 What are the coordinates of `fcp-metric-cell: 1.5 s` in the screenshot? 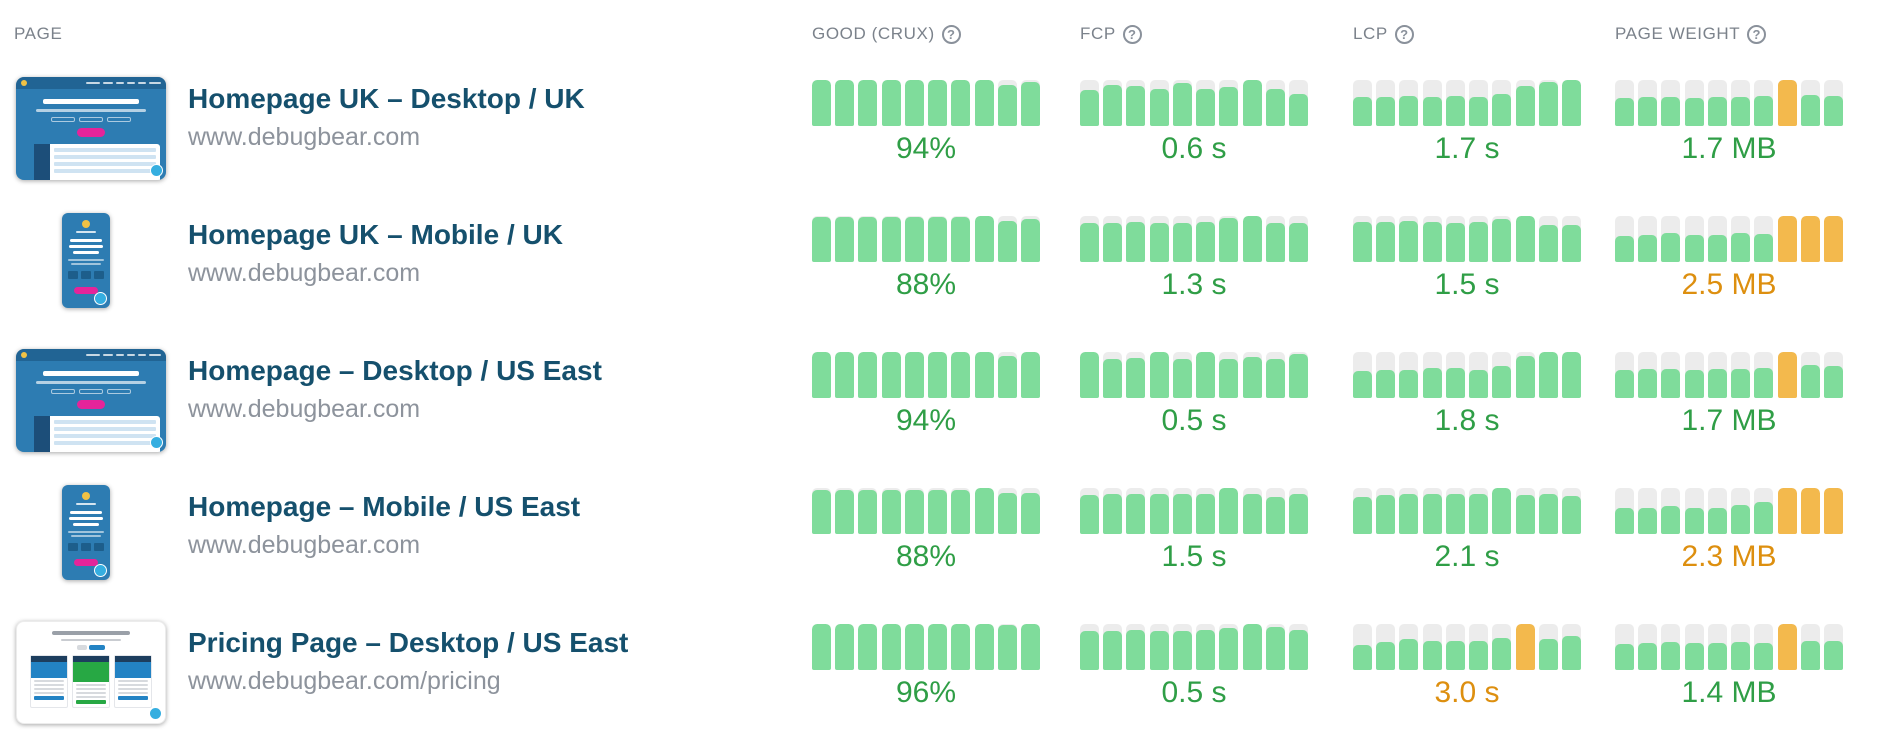 It's located at (1194, 530).